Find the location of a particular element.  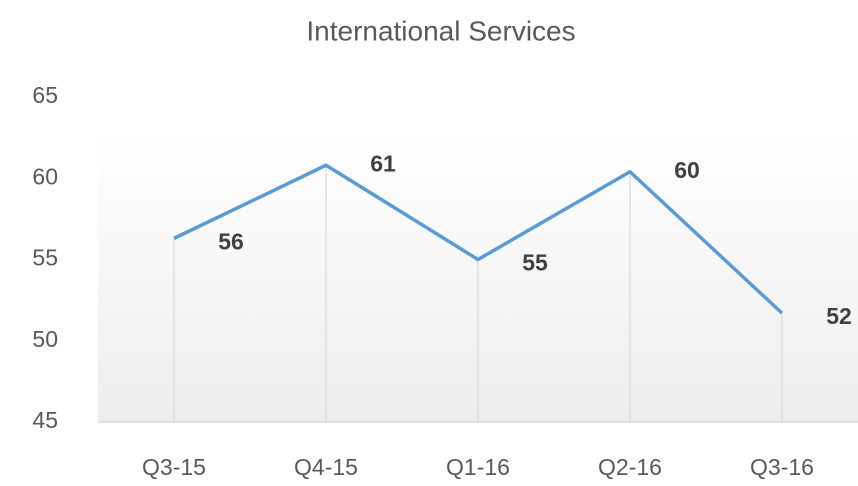

y-tick-label: 55 is located at coordinates (45, 258).